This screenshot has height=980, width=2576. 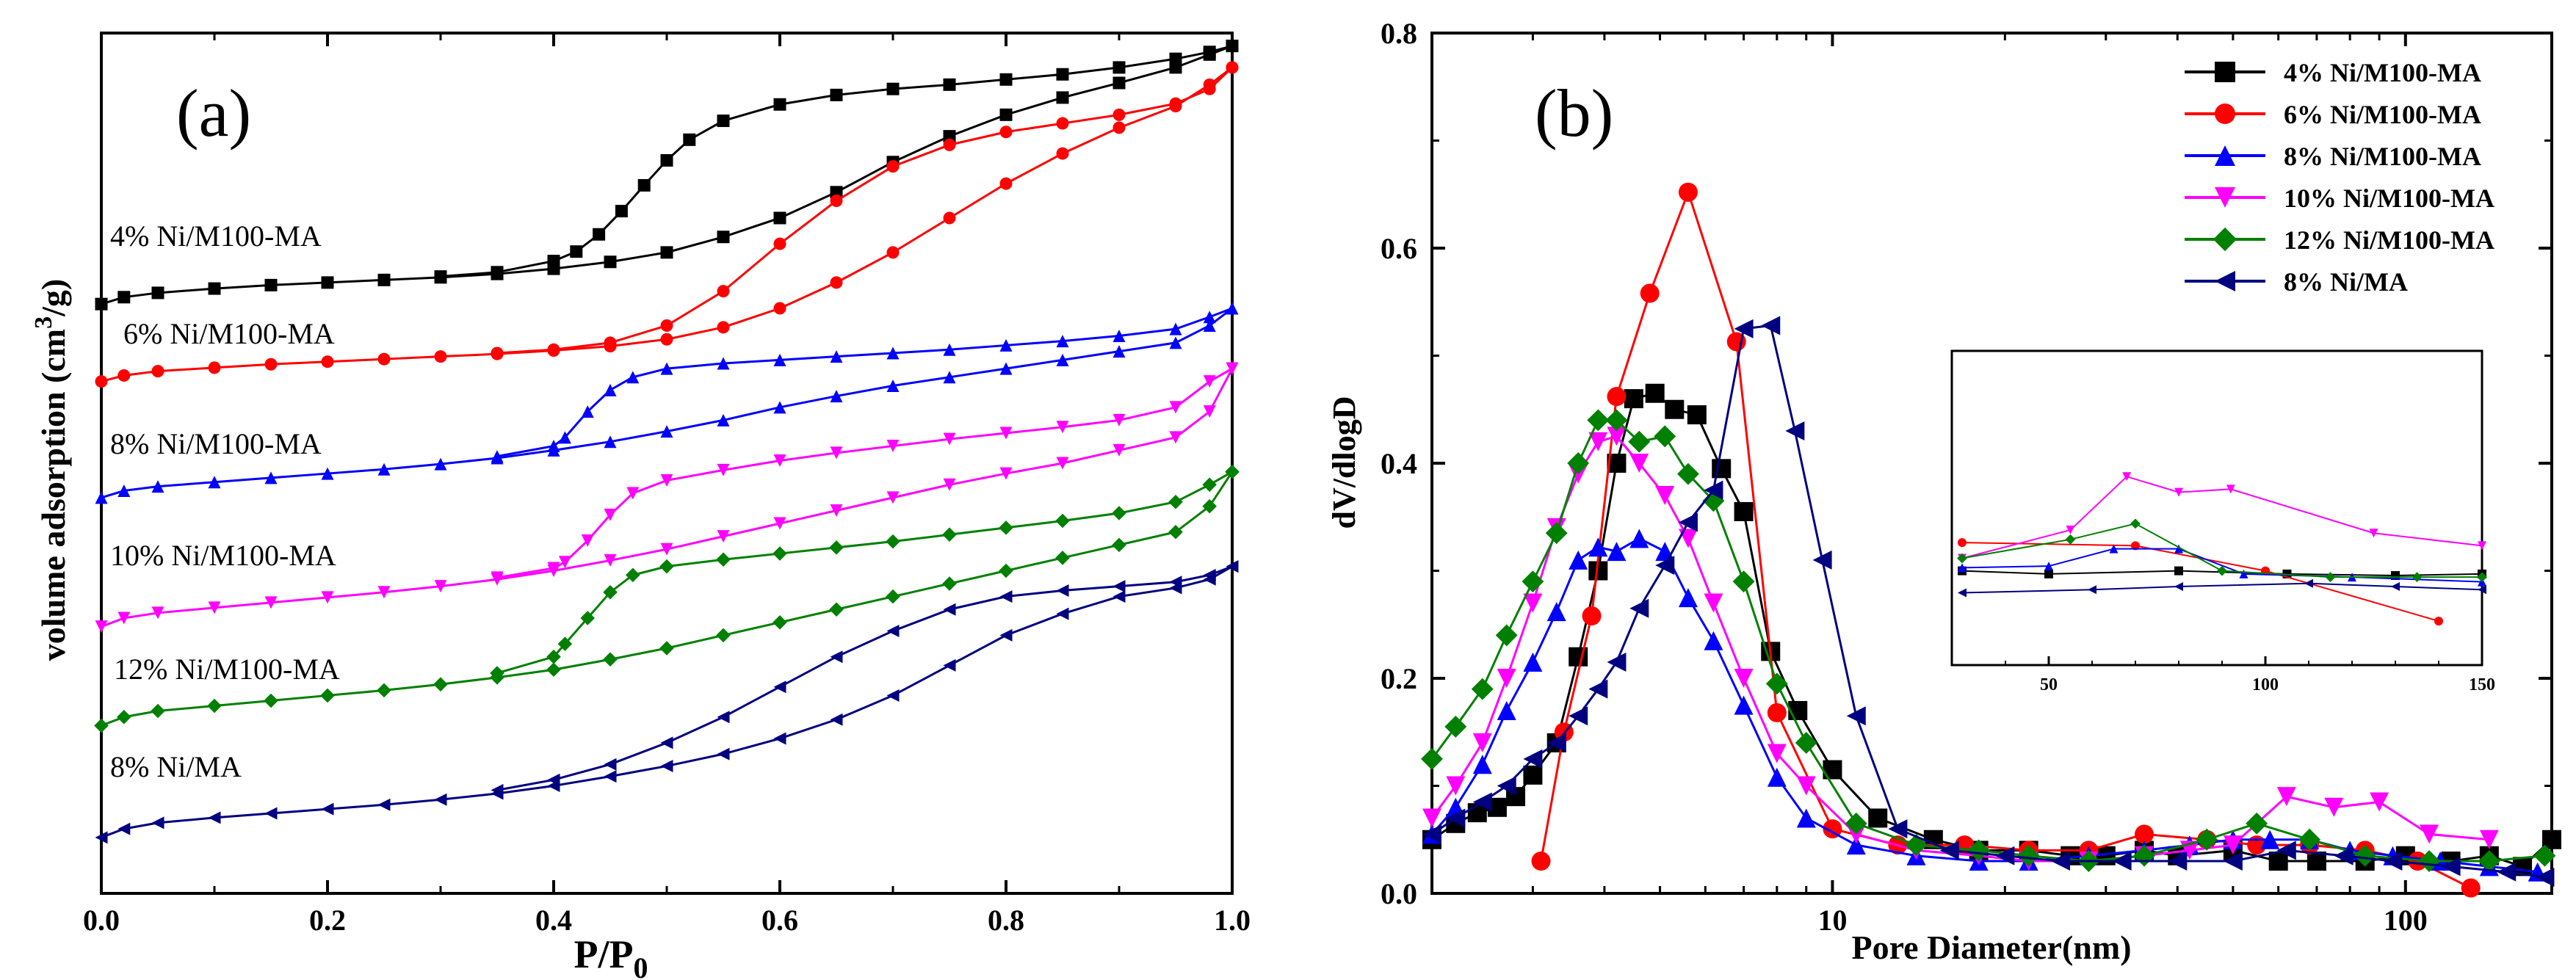 What do you see at coordinates (223, 555) in the screenshot?
I see `curve-label: 10% Ni/M100-MA` at bounding box center [223, 555].